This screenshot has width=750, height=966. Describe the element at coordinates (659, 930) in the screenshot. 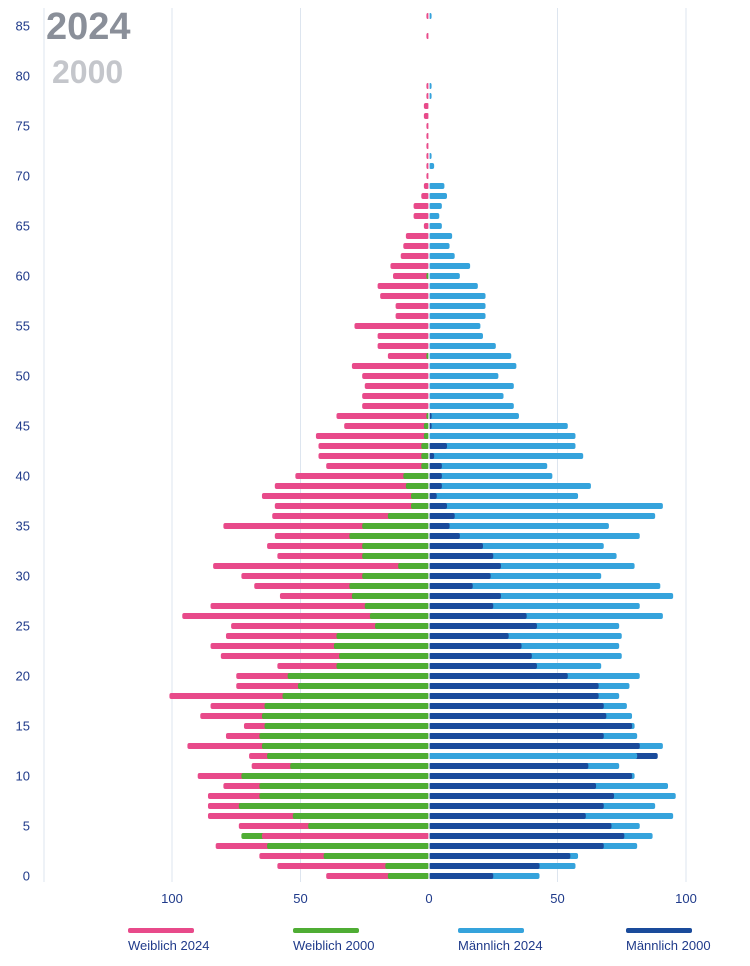

I see `legend-swatch` at that location.